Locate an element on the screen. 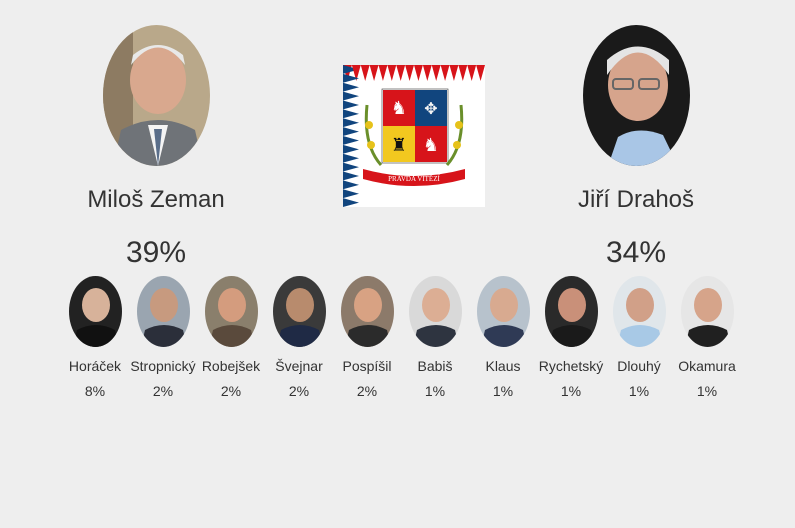 The height and width of the screenshot is (528, 795). zeman-portrait is located at coordinates (156, 95).